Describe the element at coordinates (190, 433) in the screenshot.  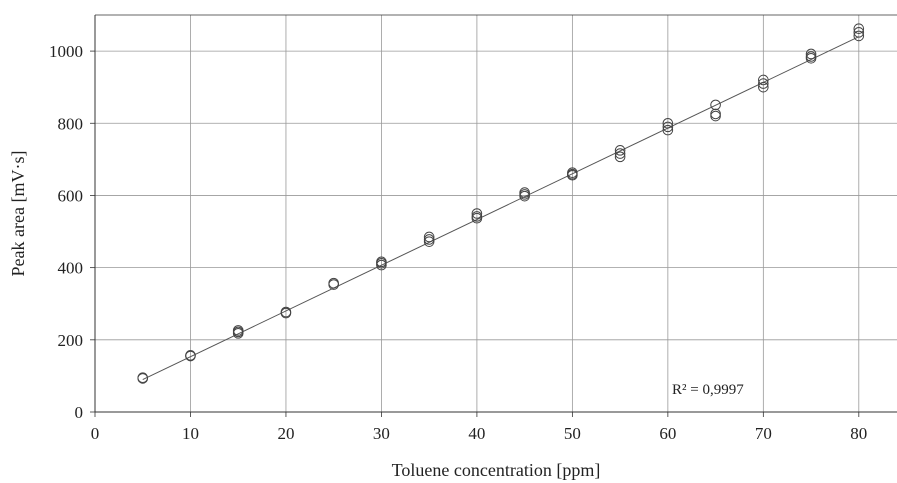
I see `x-tick-label: 10` at that location.